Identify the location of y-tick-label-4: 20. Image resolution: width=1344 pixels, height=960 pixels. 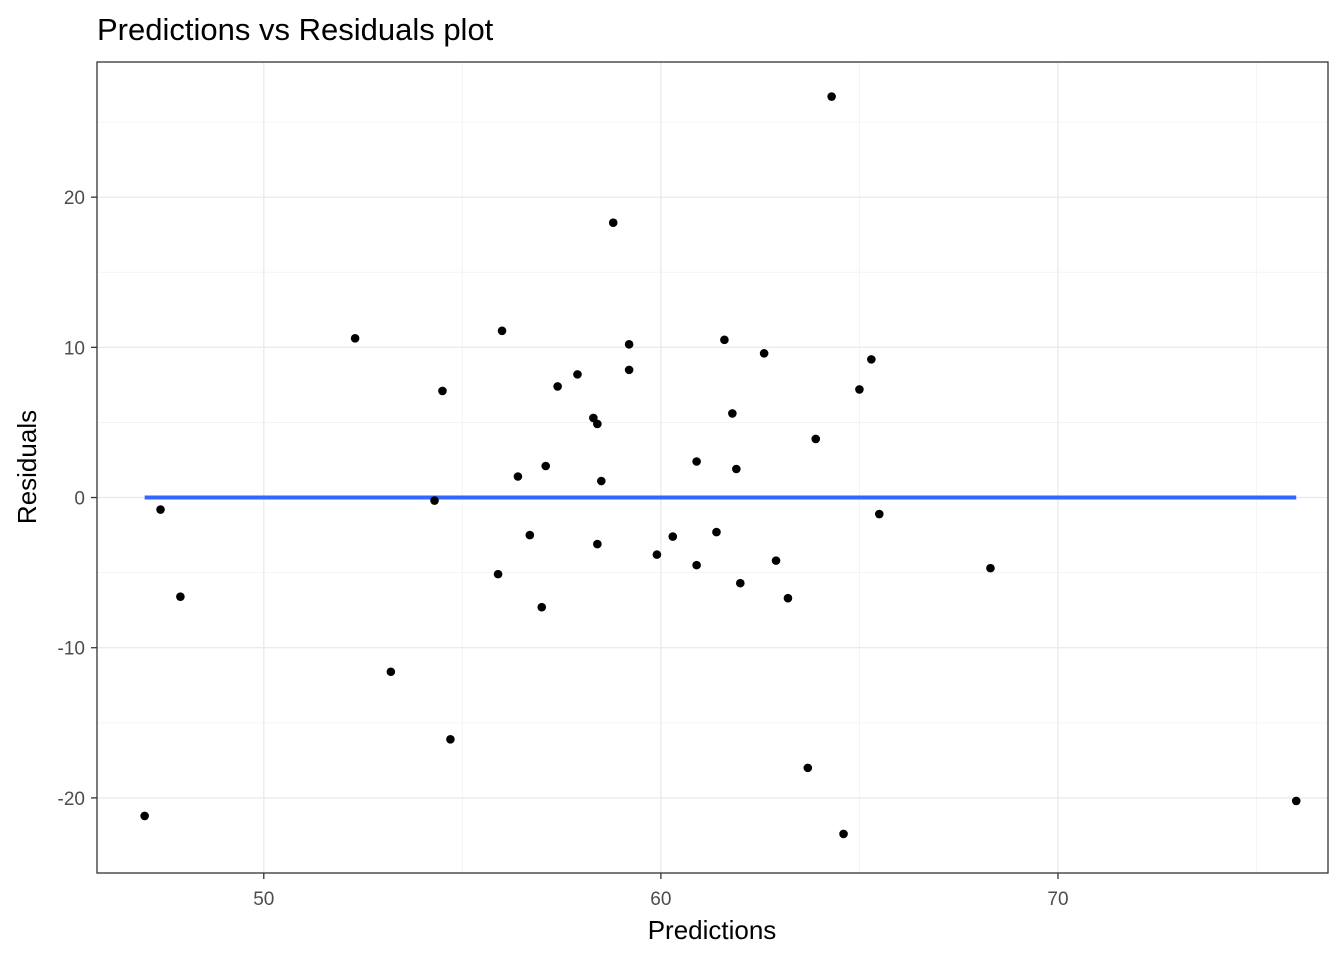
(74, 198).